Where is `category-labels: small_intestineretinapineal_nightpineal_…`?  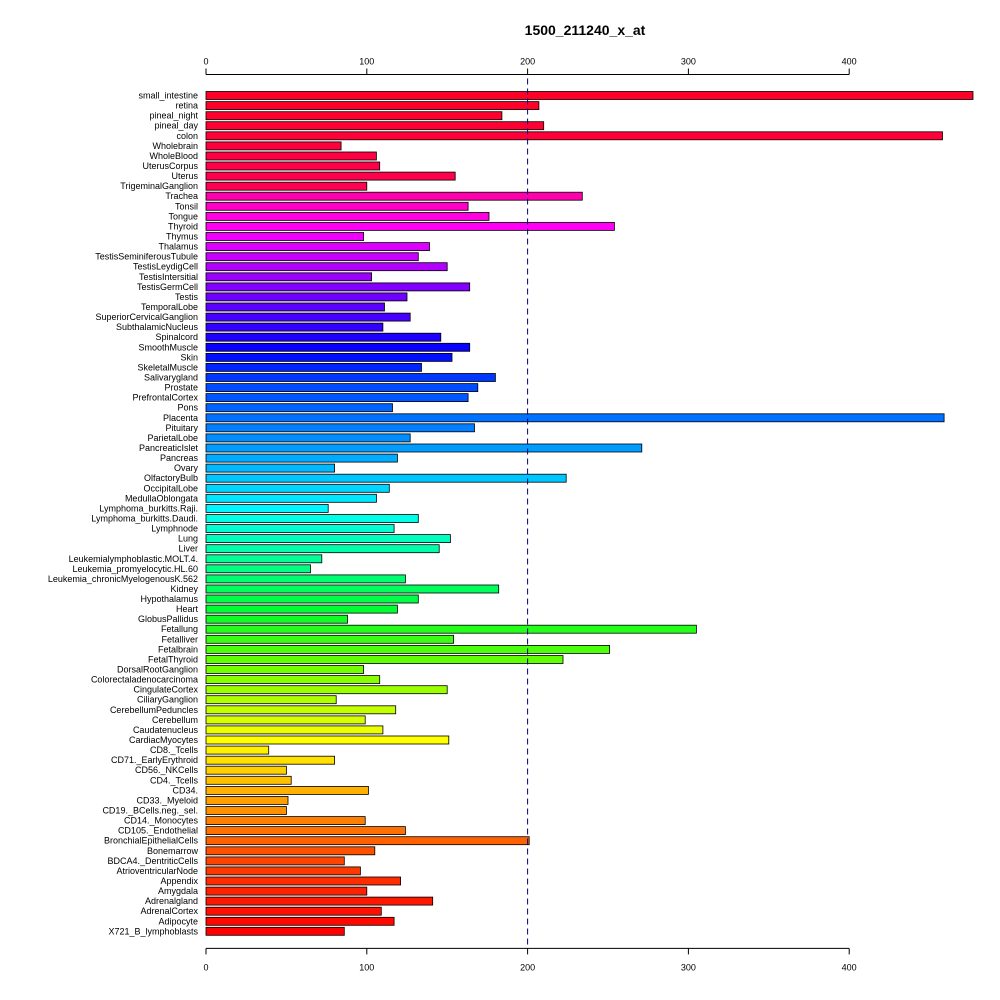
category-labels: small_intestineretinapineal_nightpineal_… is located at coordinates (123, 514).